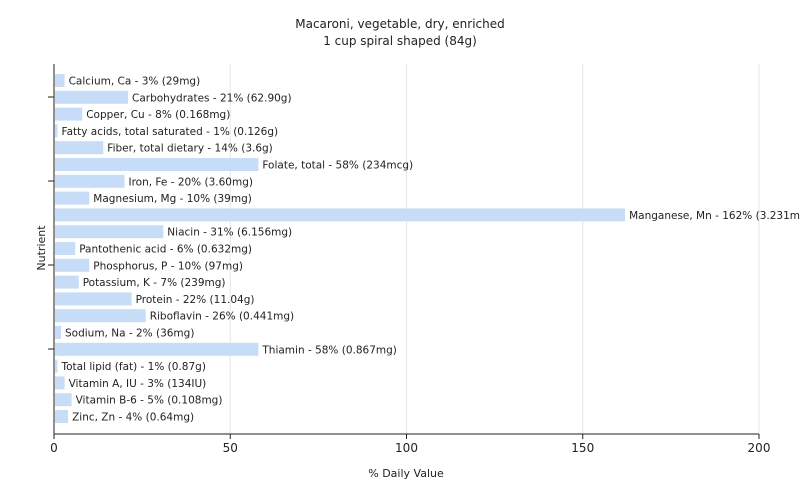 The image size is (800, 500). Describe the element at coordinates (133, 418) in the screenshot. I see `bar-label: Zinc, Zn - 4% (0.64mg)` at that location.